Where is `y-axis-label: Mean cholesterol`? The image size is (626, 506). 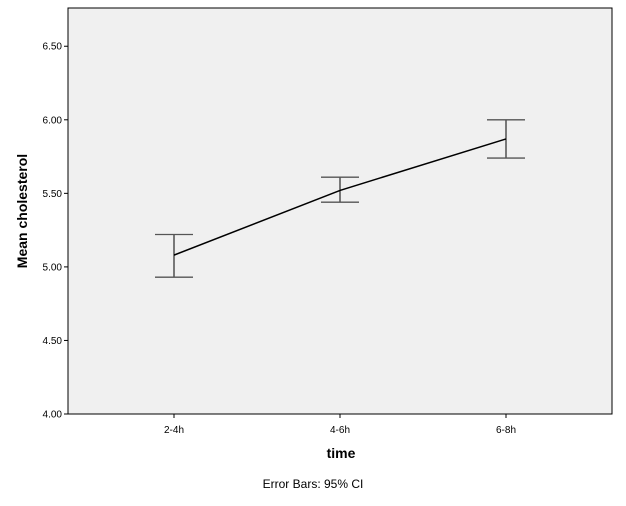 y-axis-label: Mean cholesterol is located at coordinates (22, 211).